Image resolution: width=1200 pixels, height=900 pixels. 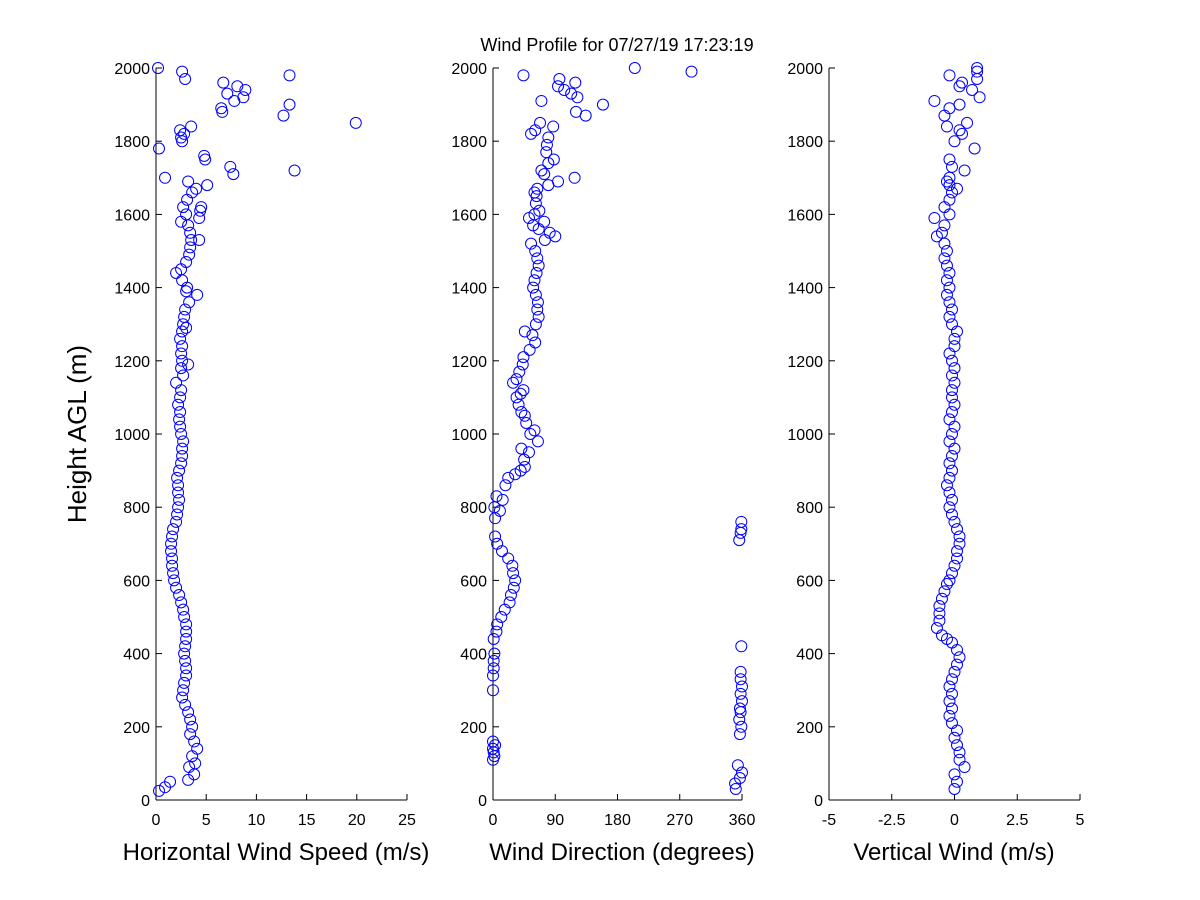 I want to click on y-tick-label: 0, so click(x=818, y=801).